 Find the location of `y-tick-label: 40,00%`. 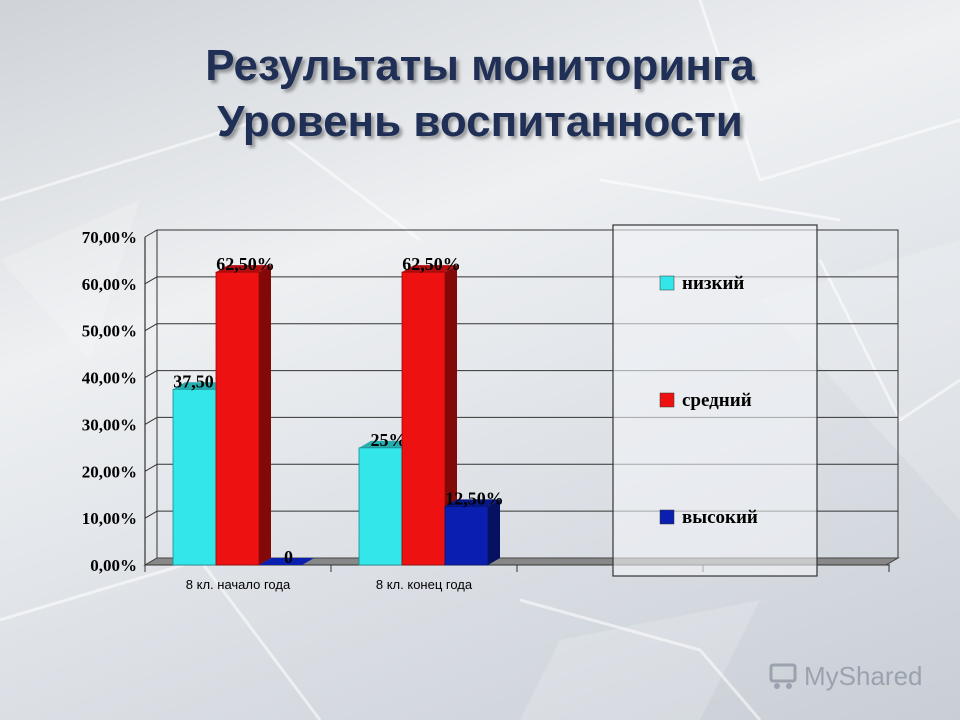

y-tick-label: 40,00% is located at coordinates (109, 378).